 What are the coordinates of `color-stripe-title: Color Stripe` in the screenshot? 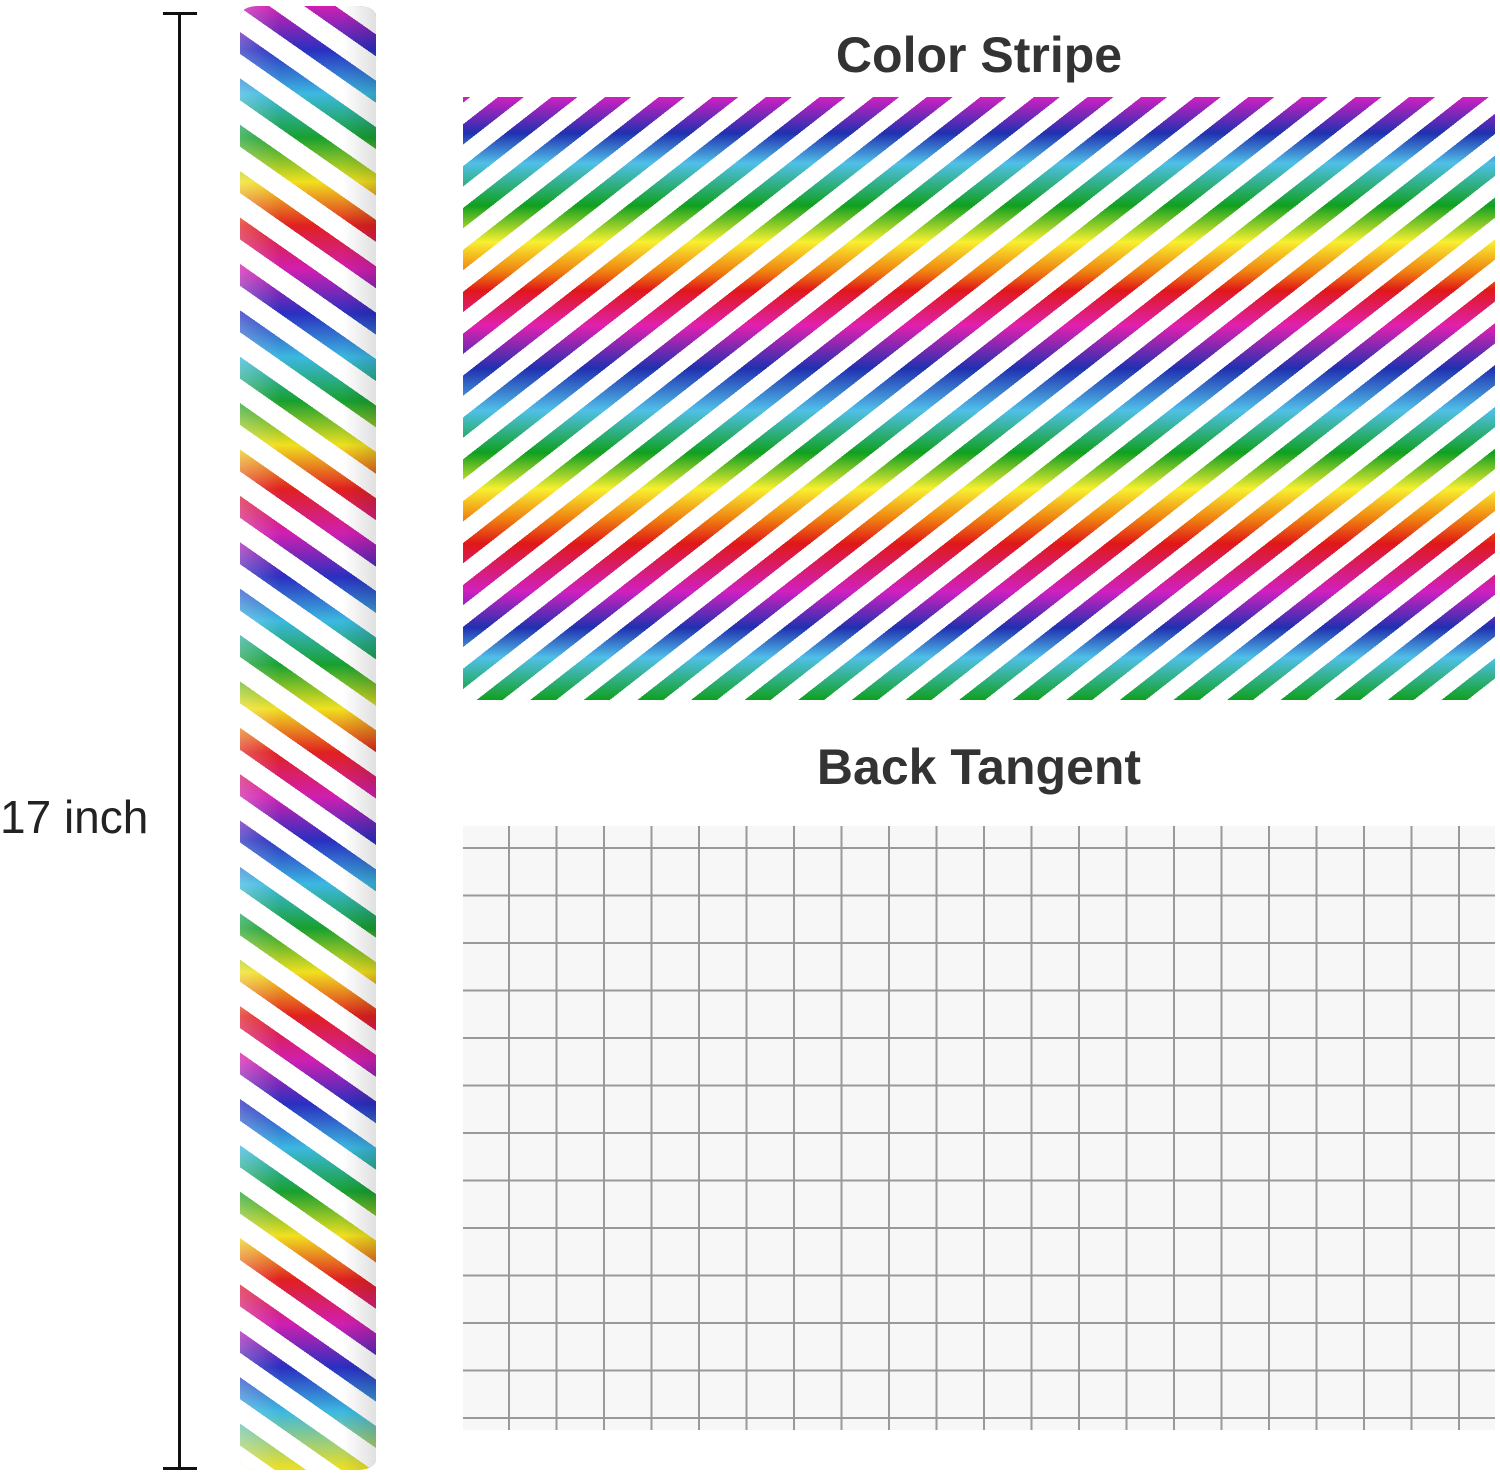 It's located at (979, 55).